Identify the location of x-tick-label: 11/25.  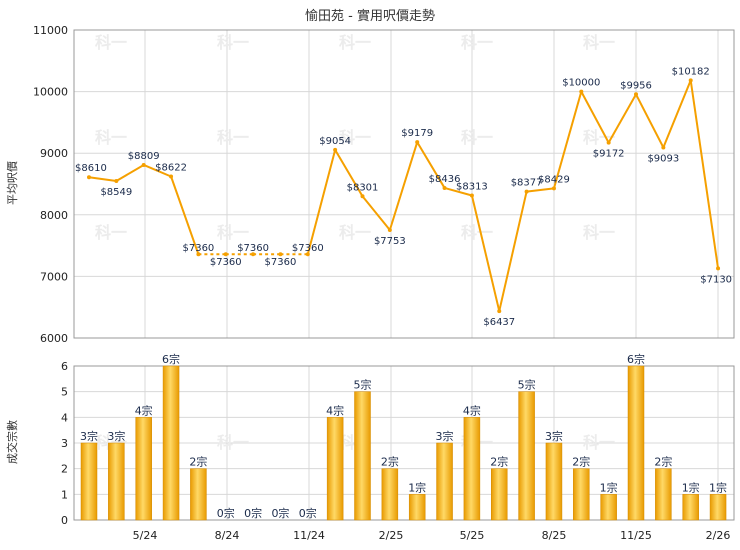
(636, 535).